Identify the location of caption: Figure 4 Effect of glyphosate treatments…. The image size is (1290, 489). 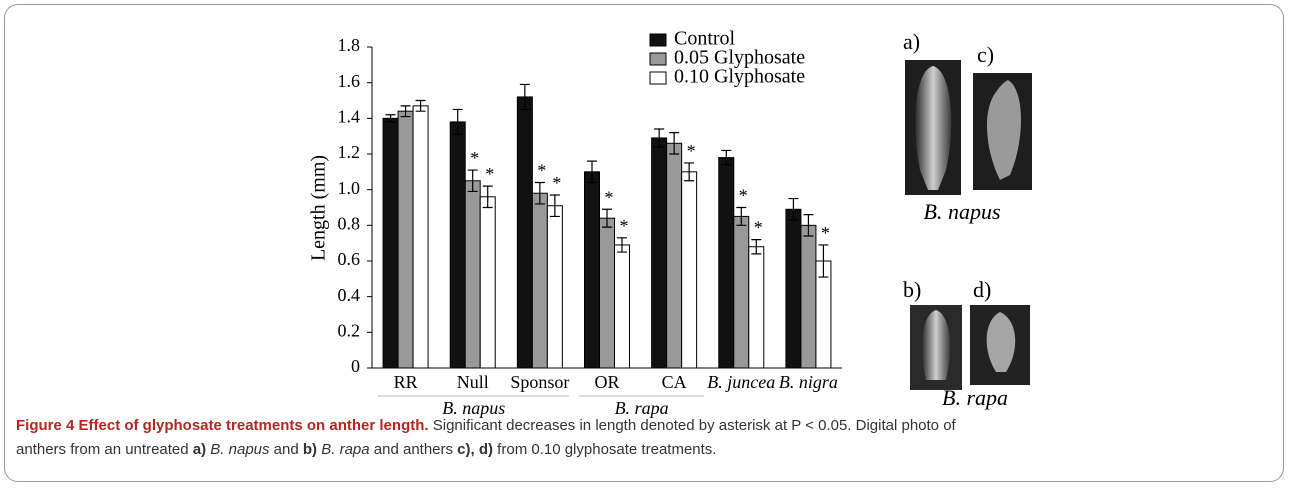
(646, 438).